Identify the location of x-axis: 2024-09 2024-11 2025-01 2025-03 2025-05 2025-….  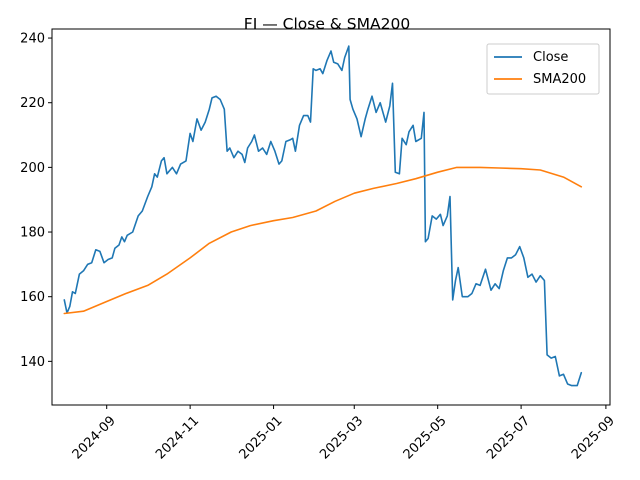
(344, 433).